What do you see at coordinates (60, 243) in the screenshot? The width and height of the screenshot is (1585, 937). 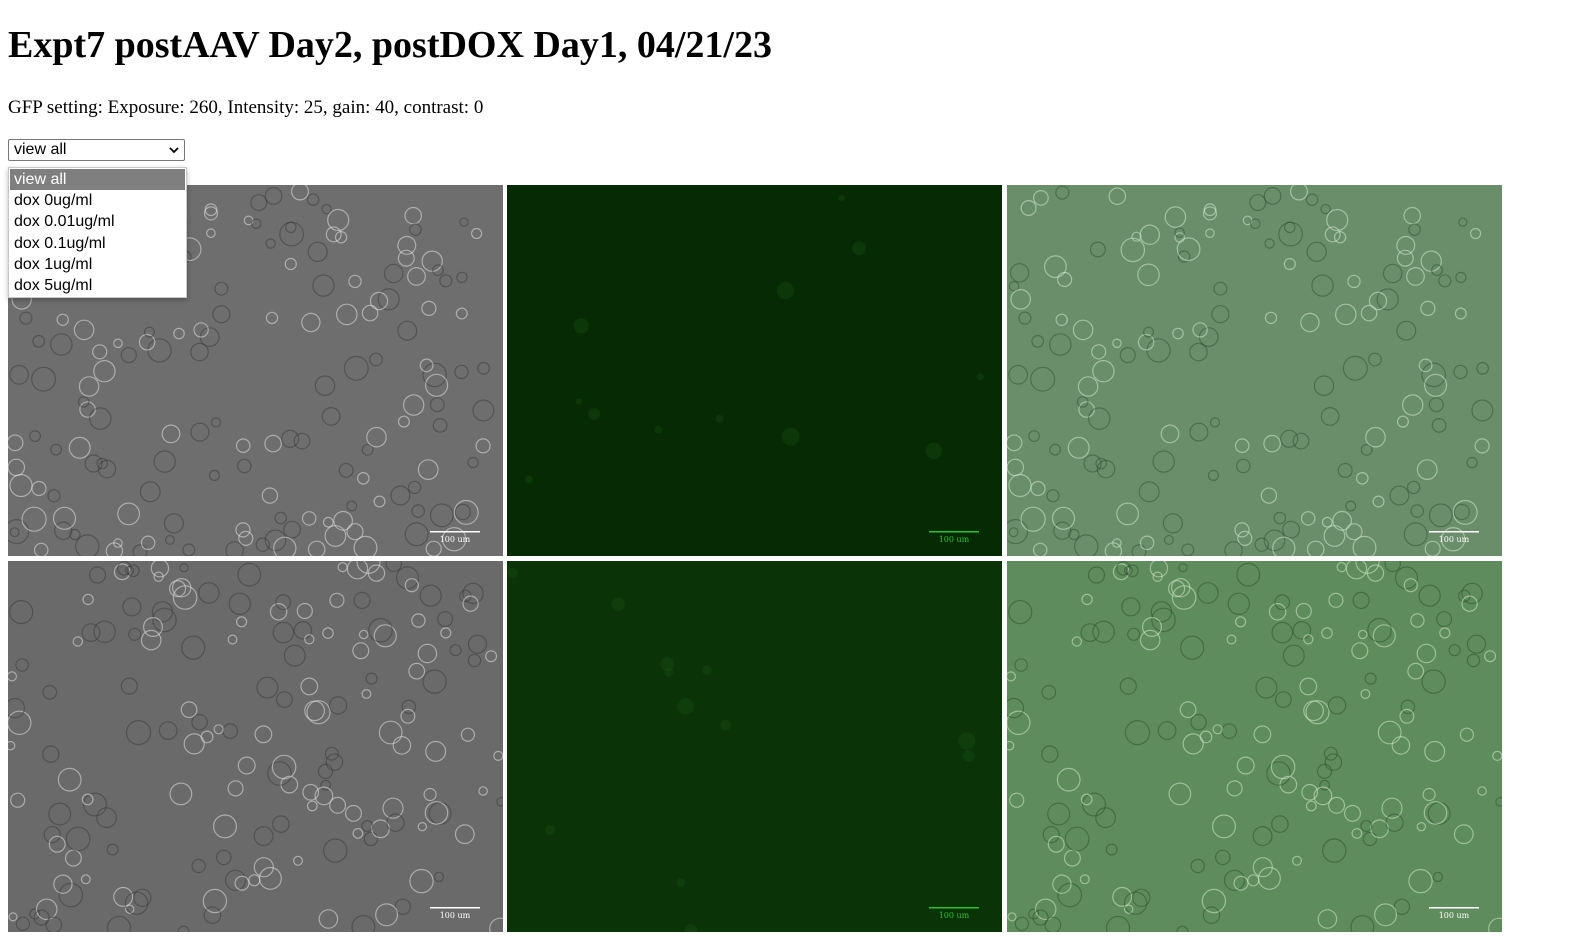 I see `option-dox-0-1: dox 0.1ug/ml` at bounding box center [60, 243].